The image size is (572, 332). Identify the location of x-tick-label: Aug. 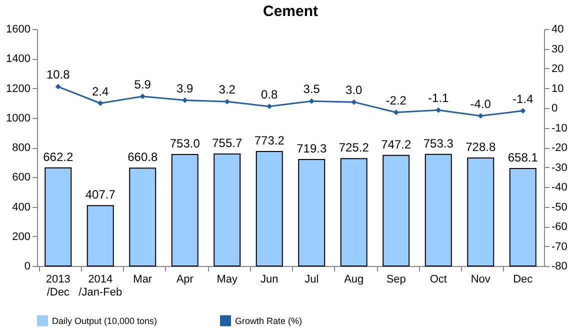
(354, 280).